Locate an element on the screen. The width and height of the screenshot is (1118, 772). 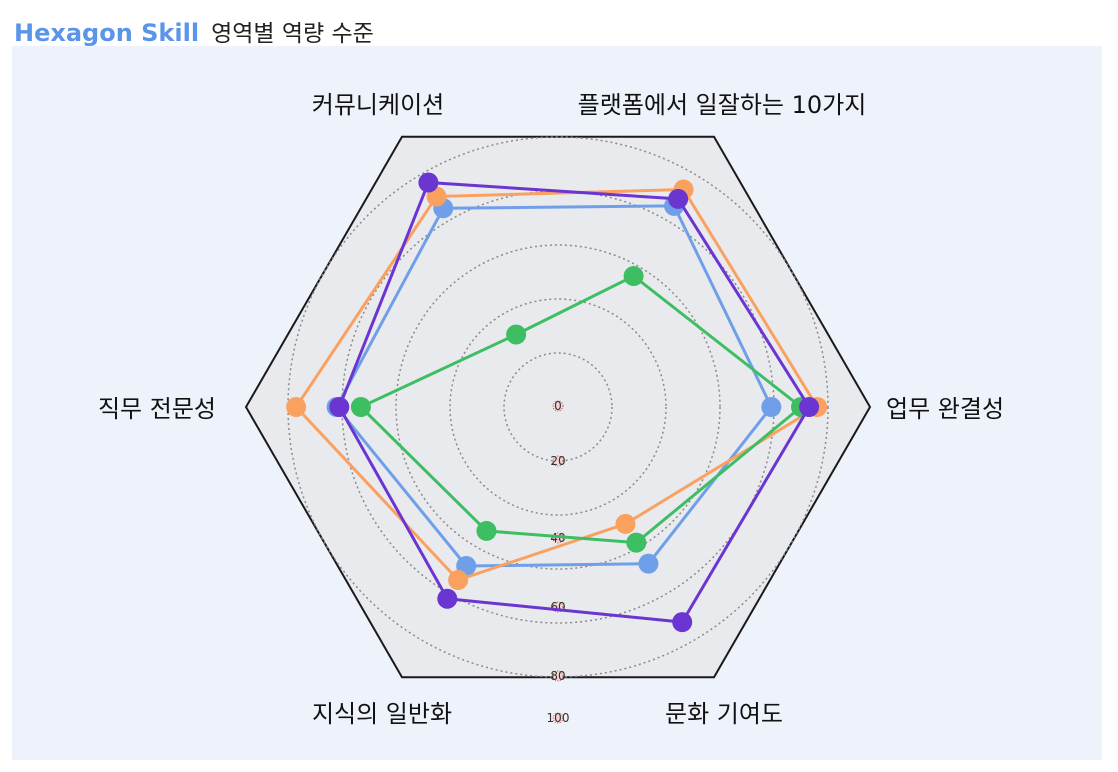
tick-label: 60 is located at coordinates (557, 607).